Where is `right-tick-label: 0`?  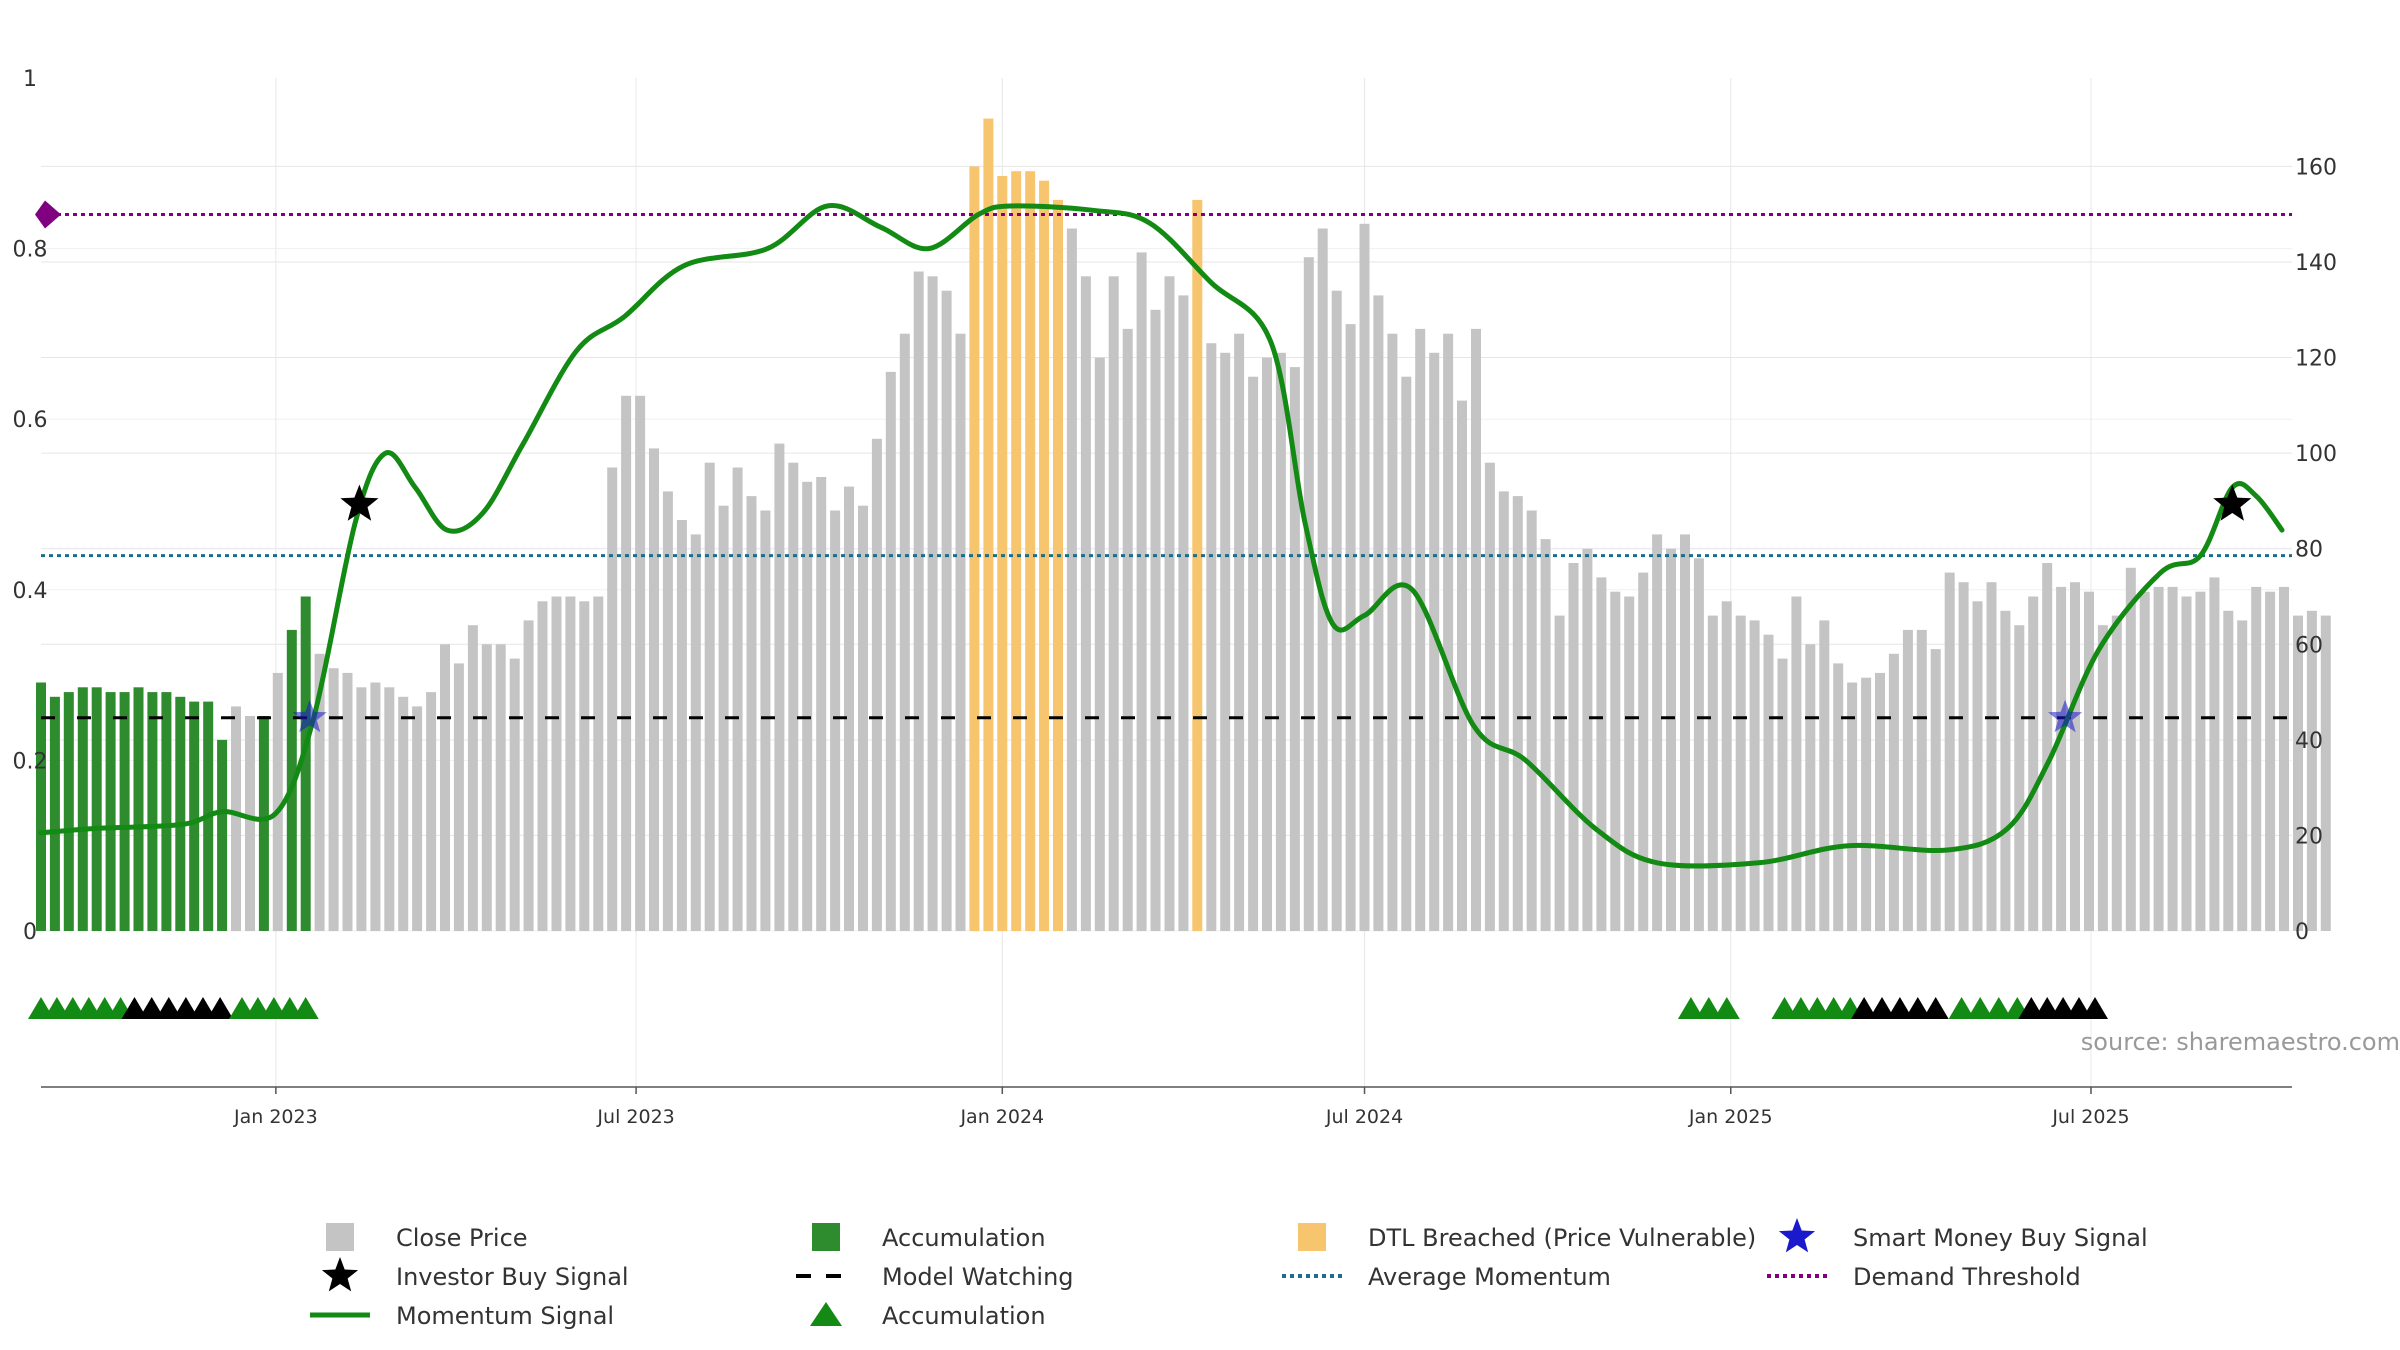 right-tick-label: 0 is located at coordinates (2302, 932).